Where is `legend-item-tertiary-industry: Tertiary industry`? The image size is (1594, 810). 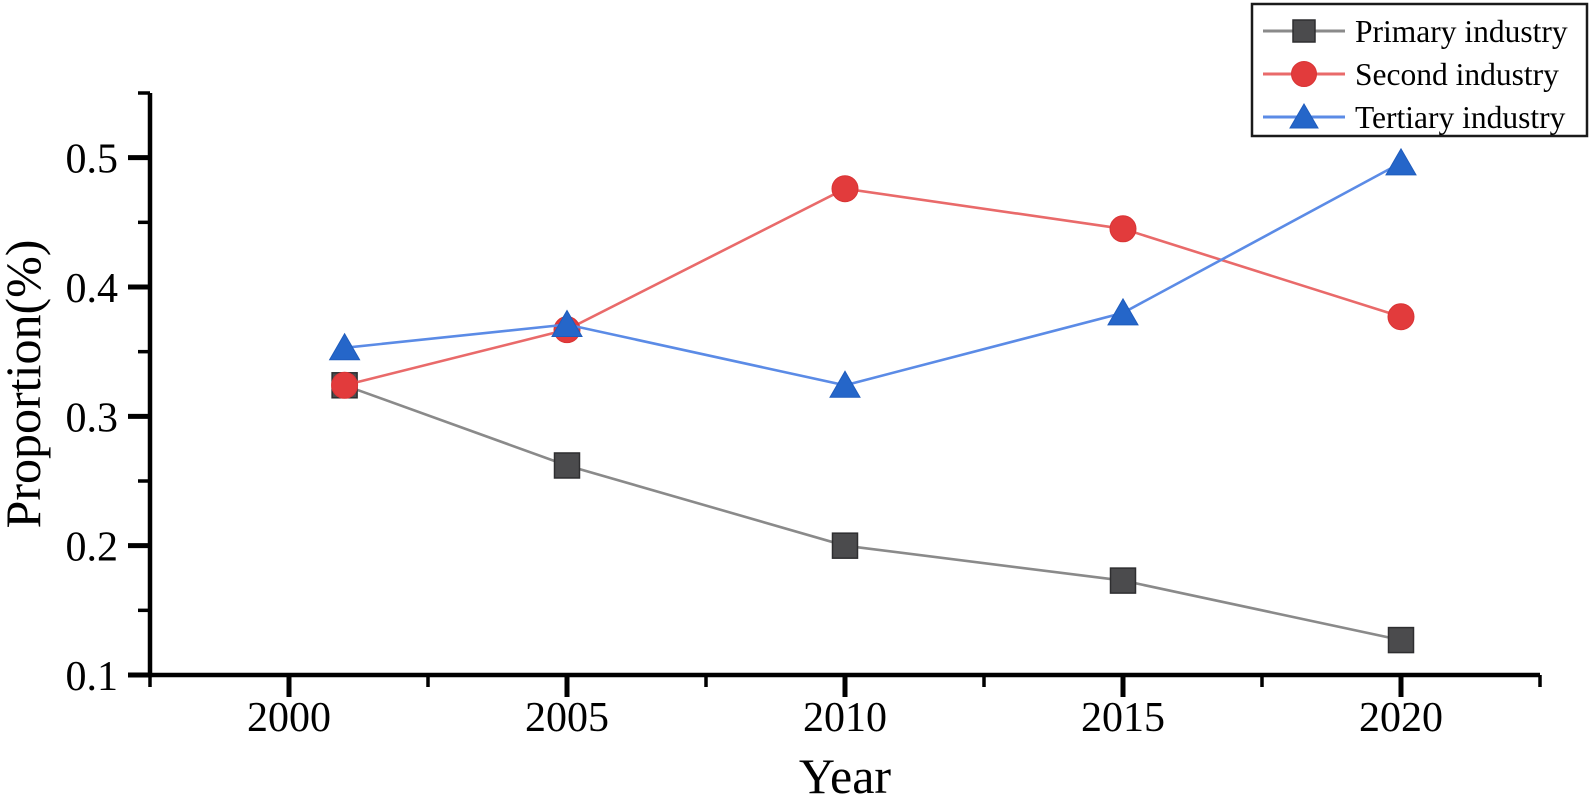
legend-item-tertiary-industry: Tertiary industry is located at coordinates (1414, 117).